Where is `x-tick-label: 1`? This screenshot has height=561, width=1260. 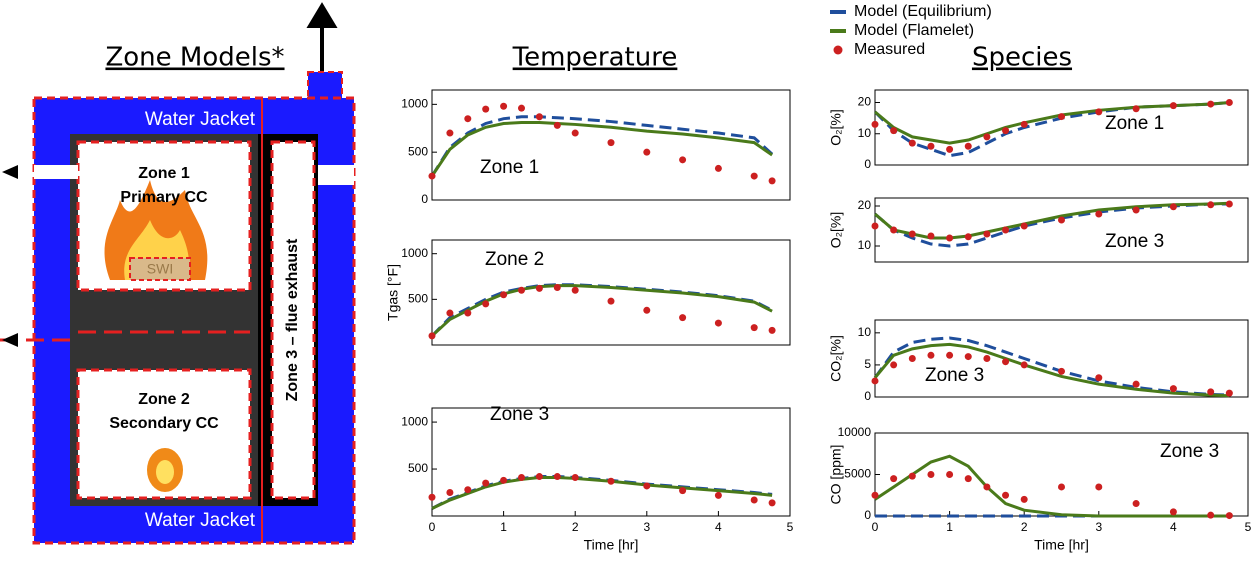
x-tick-label: 1 is located at coordinates (949, 527).